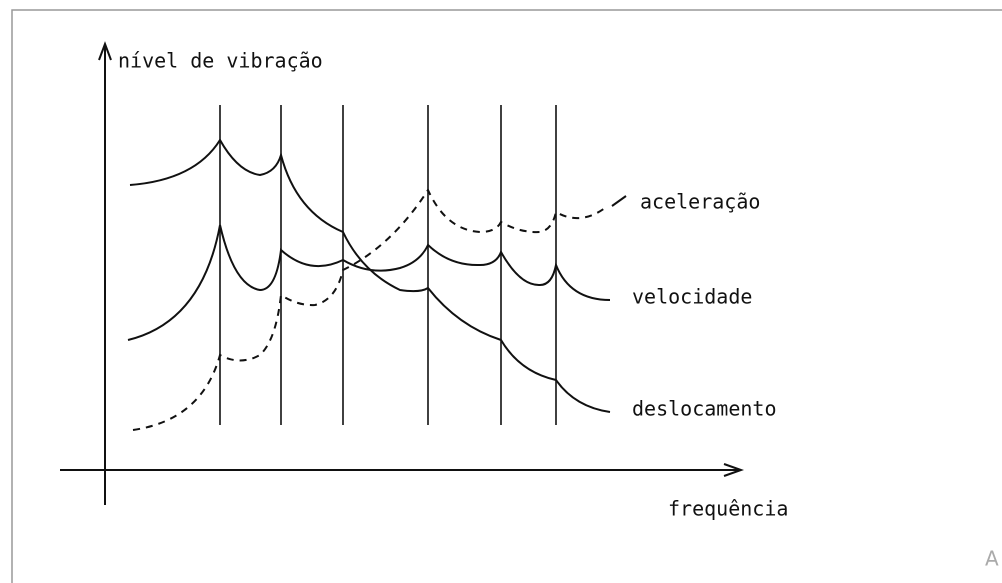 This screenshot has width=1002, height=583. I want to click on curve-label: aceleração, so click(700, 202).